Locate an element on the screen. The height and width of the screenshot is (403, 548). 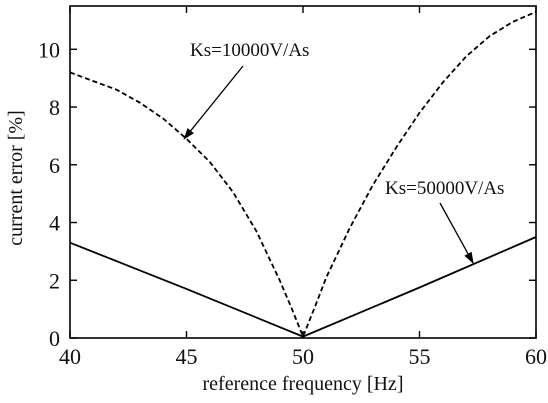
y-tick-label: 10 is located at coordinates (49, 49).